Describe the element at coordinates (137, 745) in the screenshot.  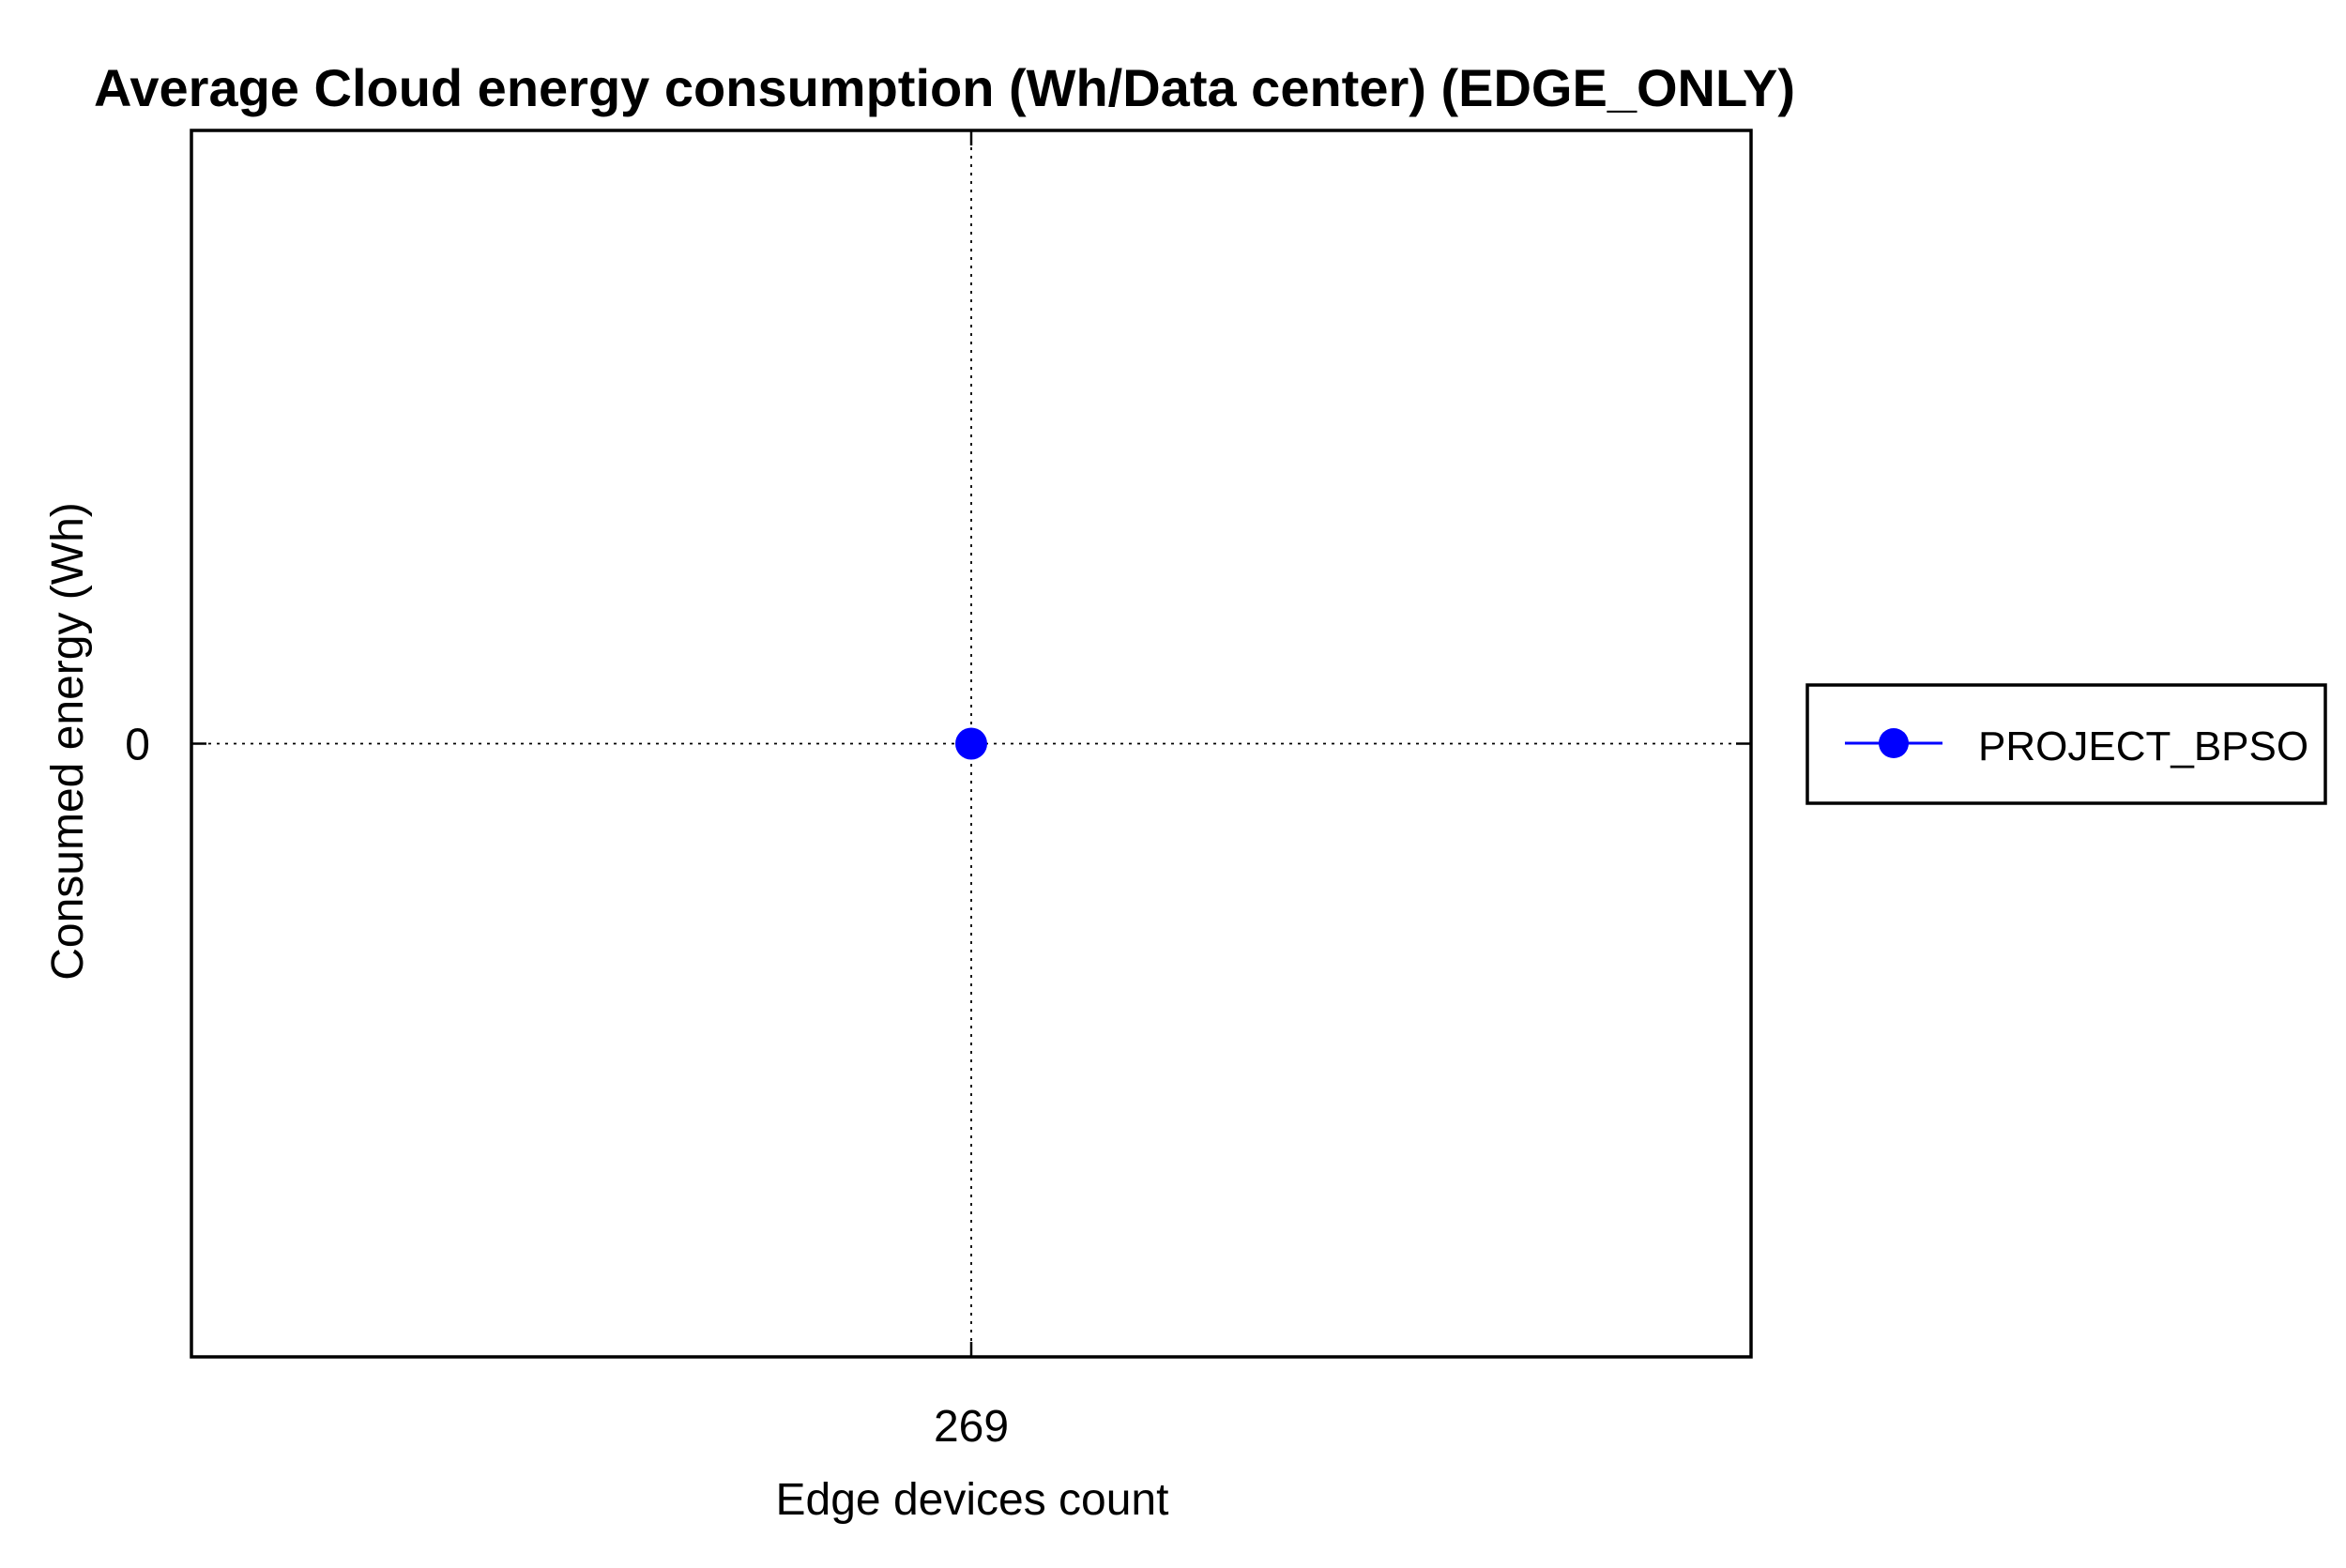
I see `y-tick-label: 0` at that location.